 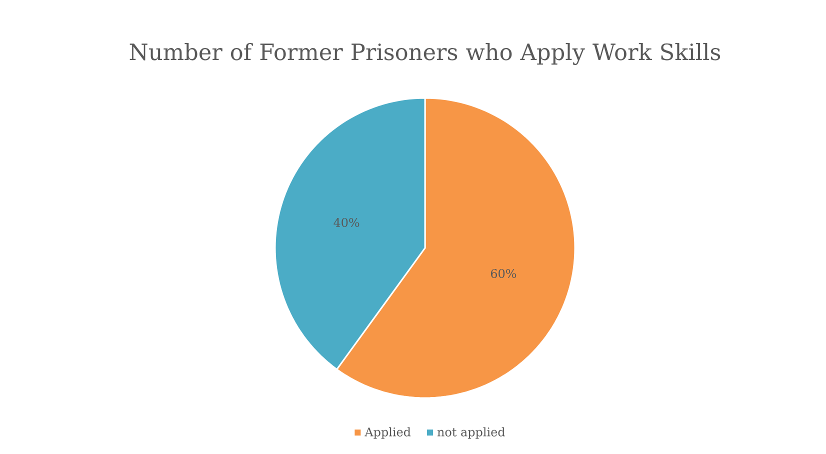 I want to click on data-label: 40%, so click(x=347, y=223).